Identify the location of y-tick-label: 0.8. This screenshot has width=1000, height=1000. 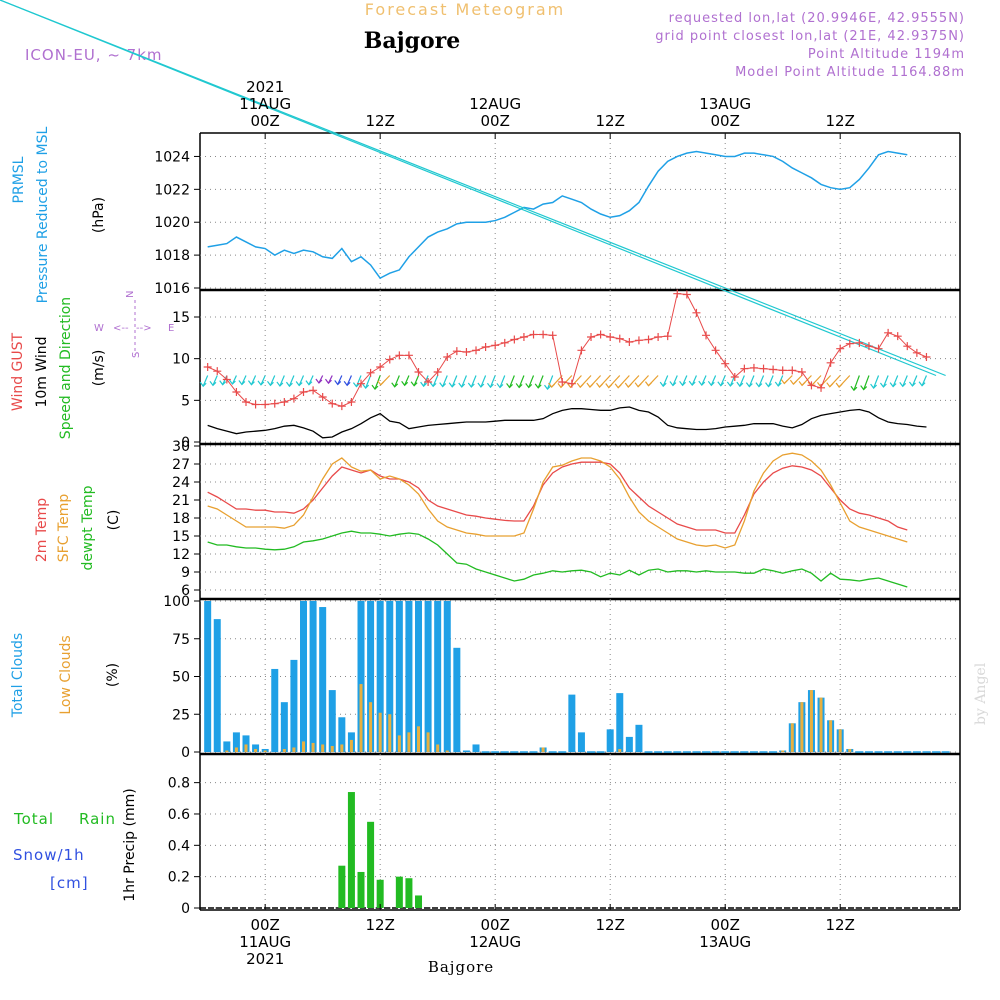
(179, 784).